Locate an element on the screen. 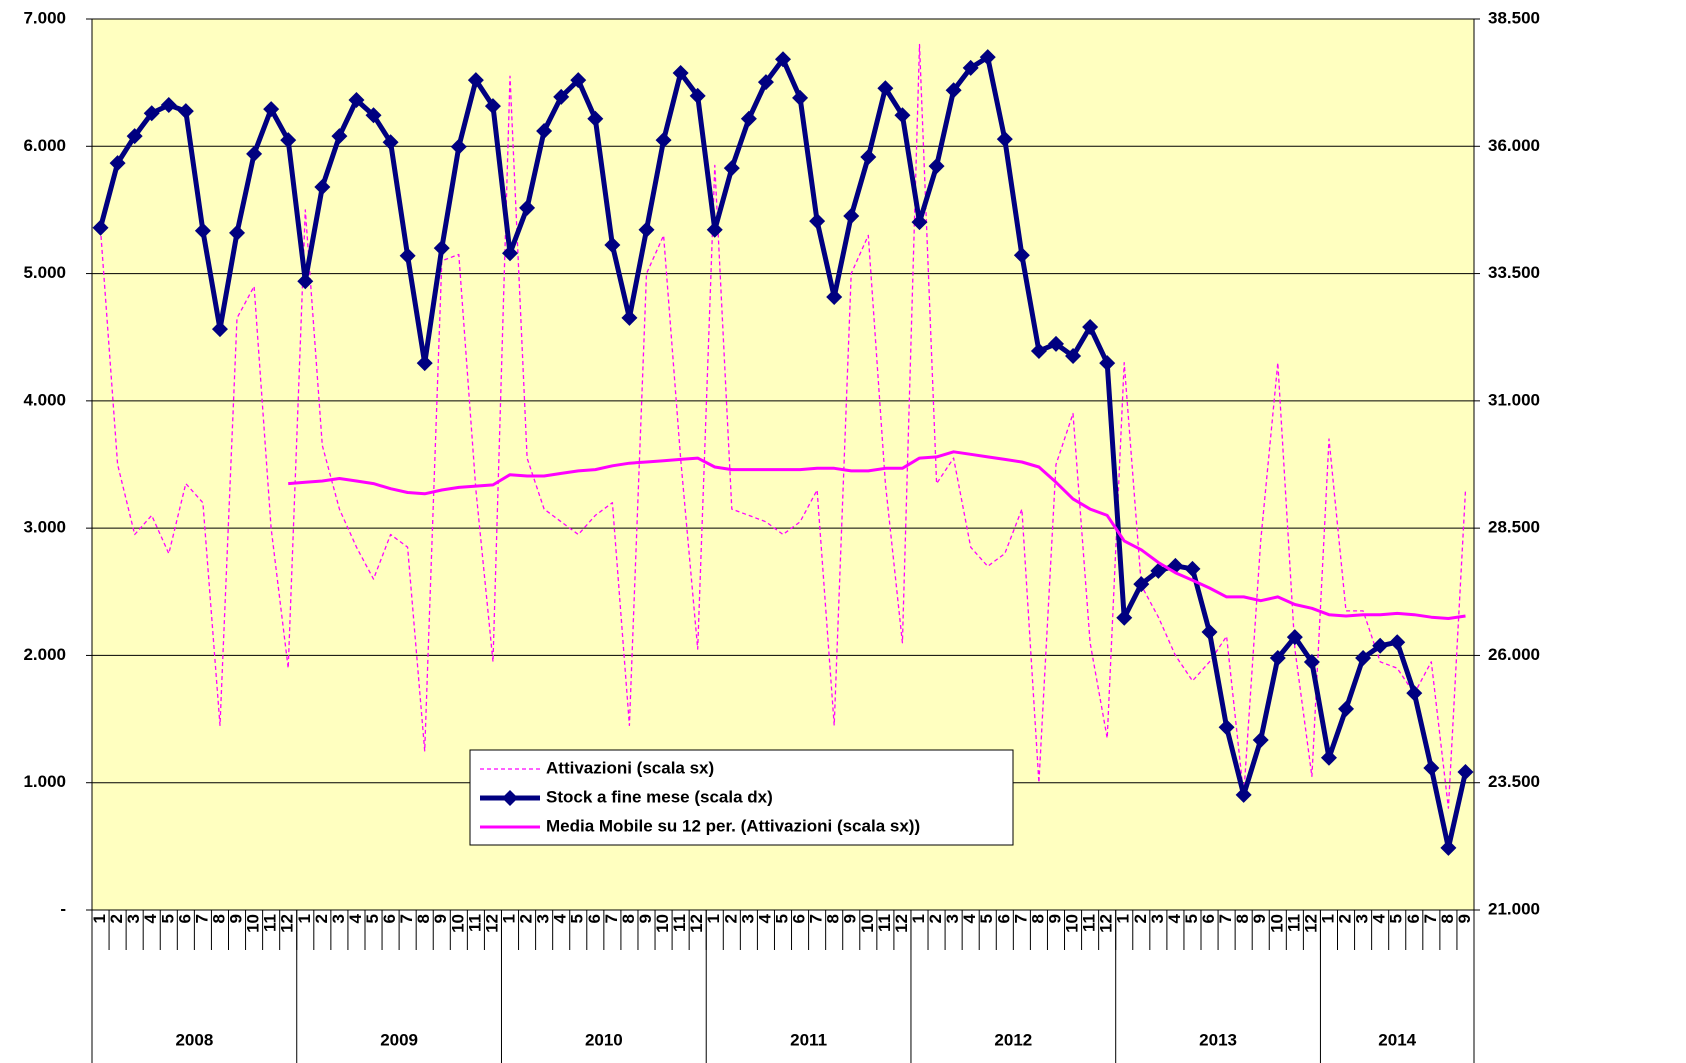 This screenshot has height=1063, width=1686. year-label: 2012 is located at coordinates (1013, 1039).